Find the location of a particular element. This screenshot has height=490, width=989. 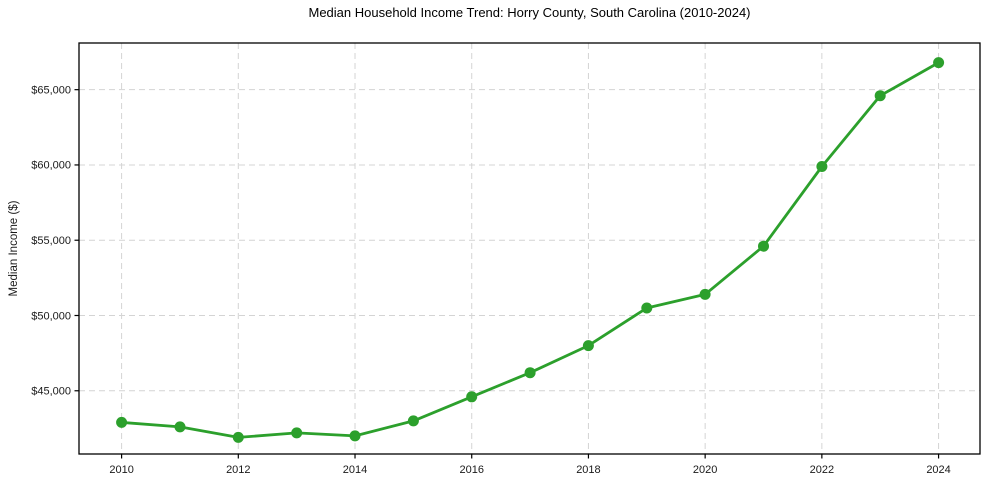

data-point-2014 is located at coordinates (355, 436).